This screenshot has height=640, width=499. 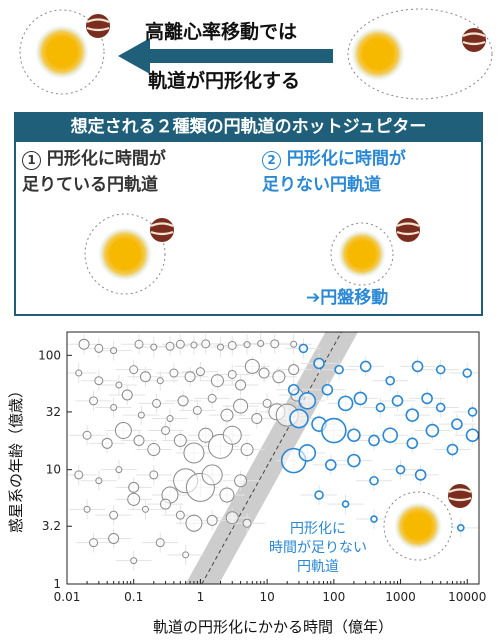 What do you see at coordinates (49, 355) in the screenshot?
I see `y-tick-label: 100` at bounding box center [49, 355].